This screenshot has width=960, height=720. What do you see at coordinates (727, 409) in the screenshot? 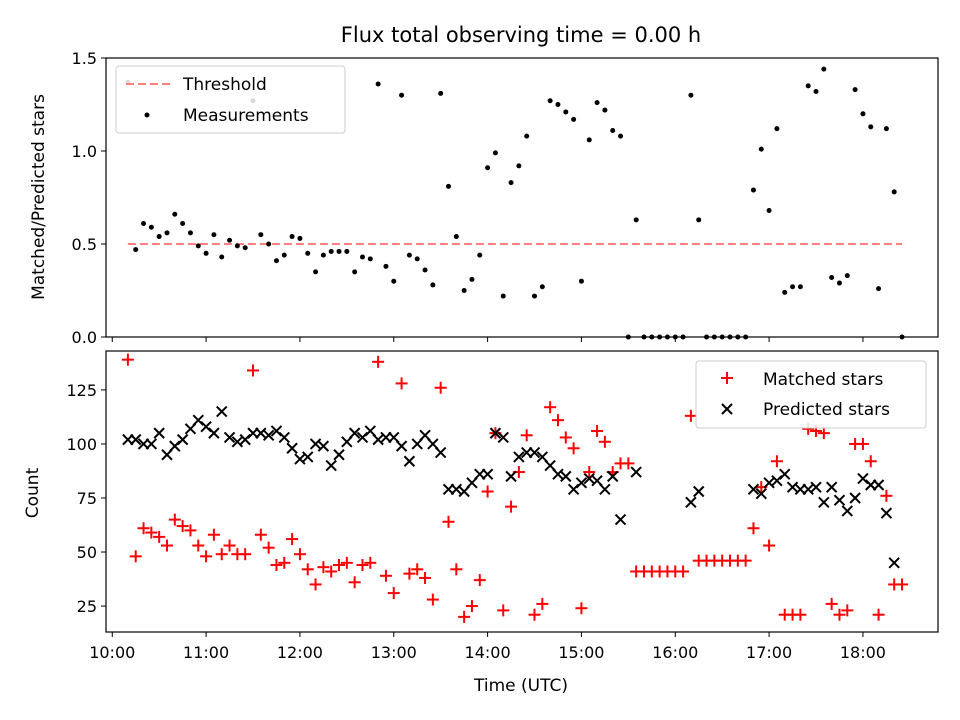
I see `legend-predicted-swatch` at bounding box center [727, 409].